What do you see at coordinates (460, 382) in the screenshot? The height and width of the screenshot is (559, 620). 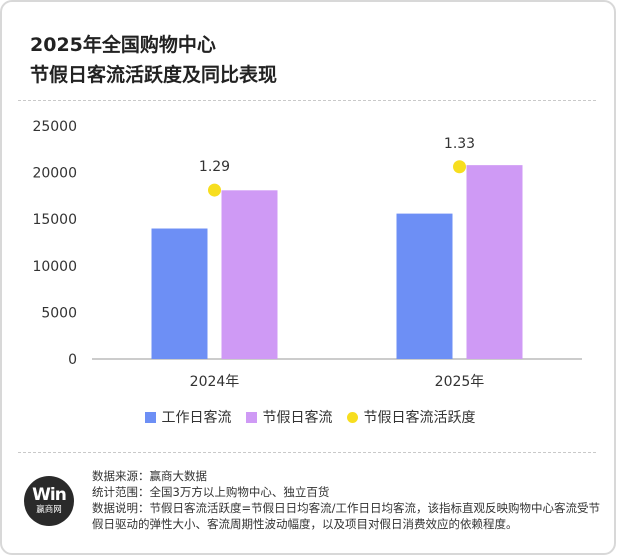 I see `x-tick-label: 2025年` at bounding box center [460, 382].